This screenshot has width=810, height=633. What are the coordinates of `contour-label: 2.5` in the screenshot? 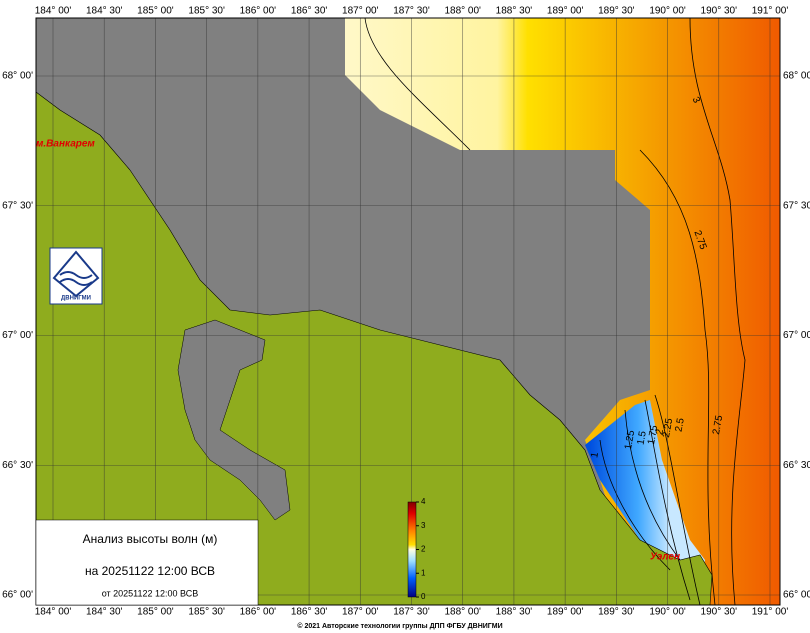 It's located at (680, 425).